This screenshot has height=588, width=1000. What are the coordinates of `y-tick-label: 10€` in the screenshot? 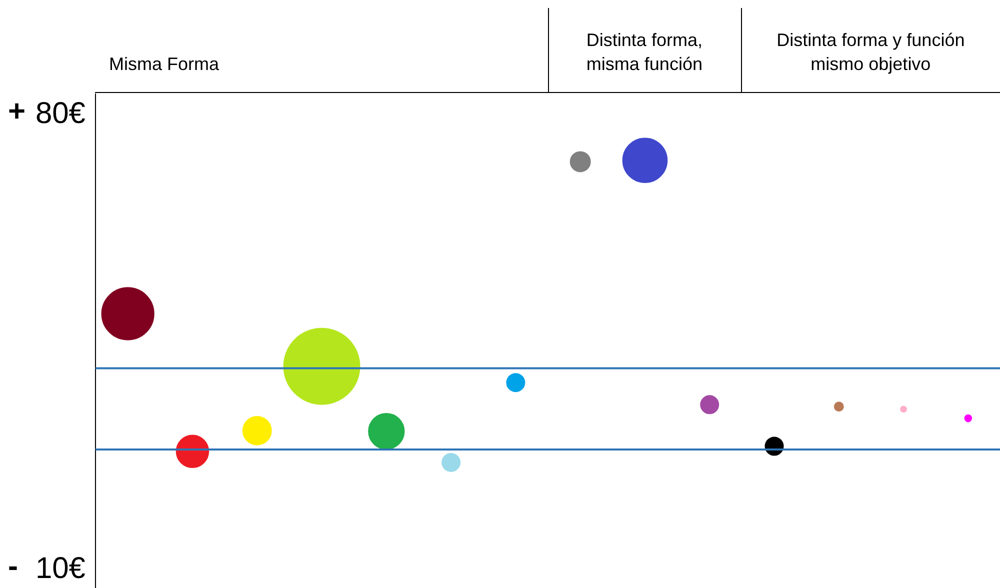 It's located at (60, 568).